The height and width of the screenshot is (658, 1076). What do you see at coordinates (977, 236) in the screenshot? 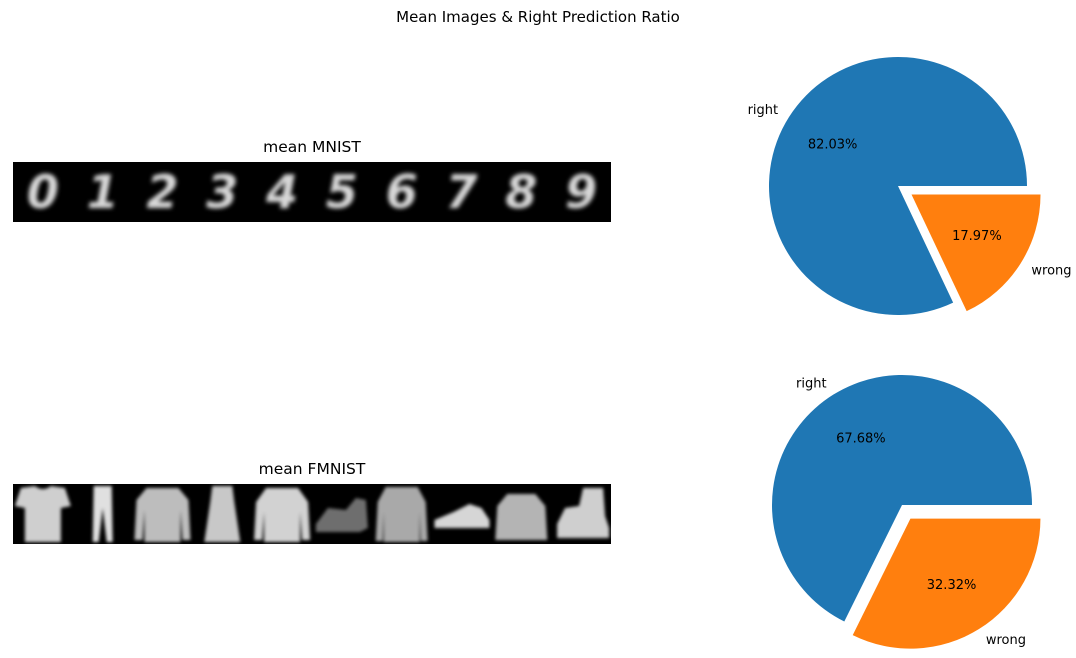
I see `pie-value-label-wrong: 17.97%` at bounding box center [977, 236].